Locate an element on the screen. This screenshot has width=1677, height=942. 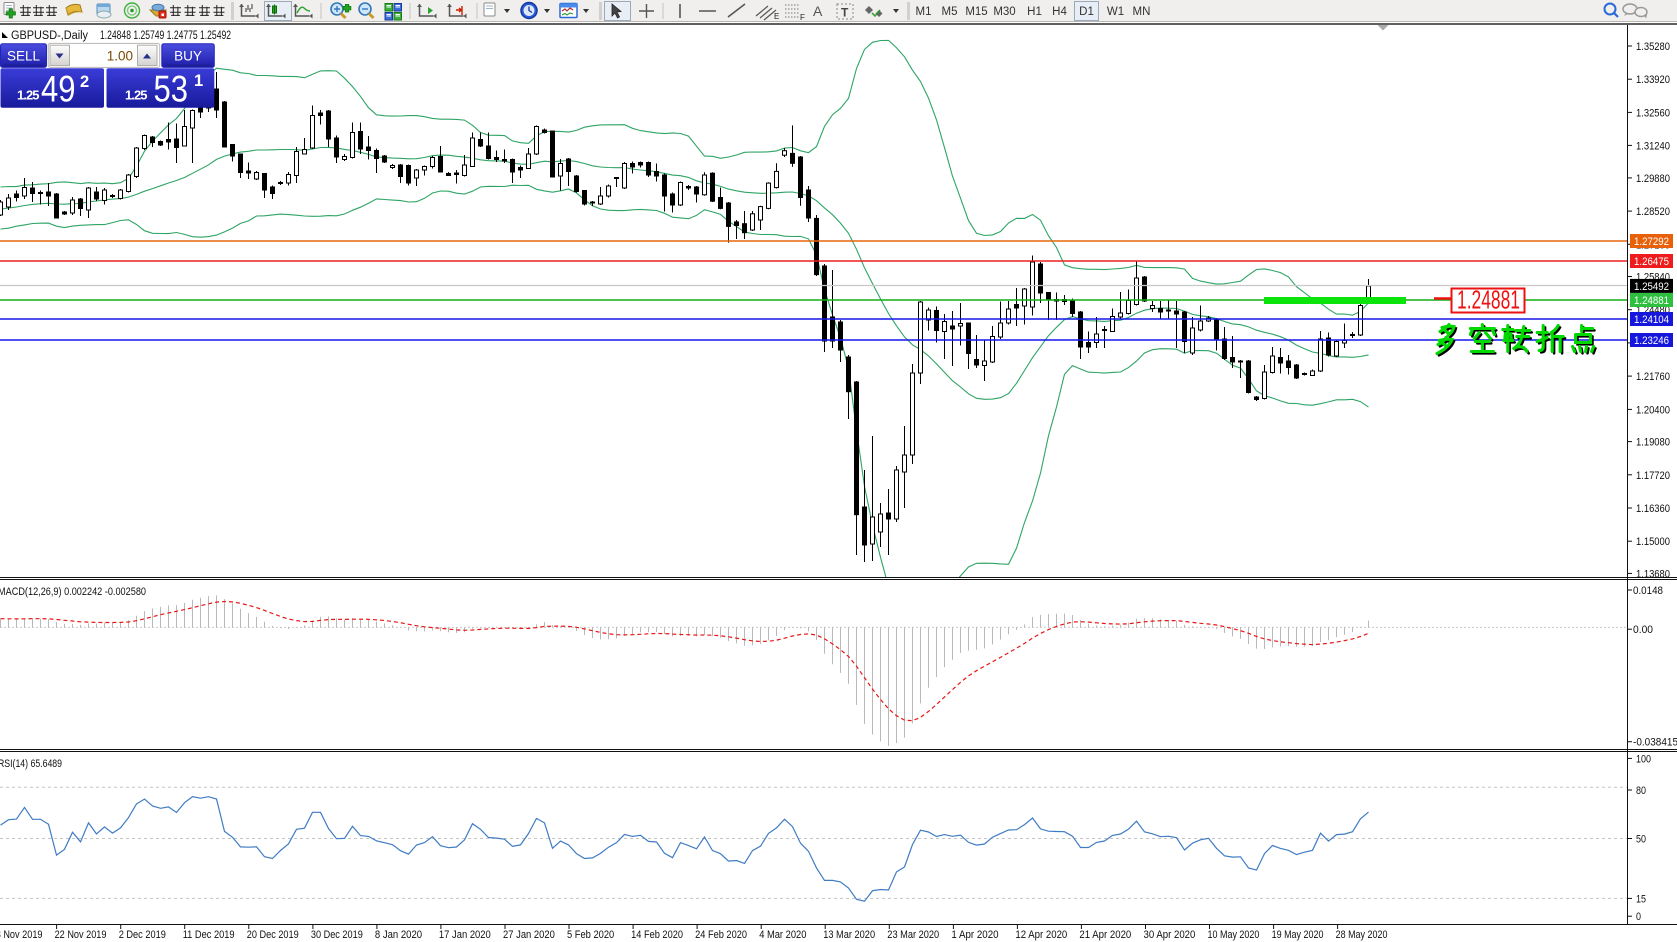
svg-text: 24 Feb 2020 is located at coordinates (721, 935).